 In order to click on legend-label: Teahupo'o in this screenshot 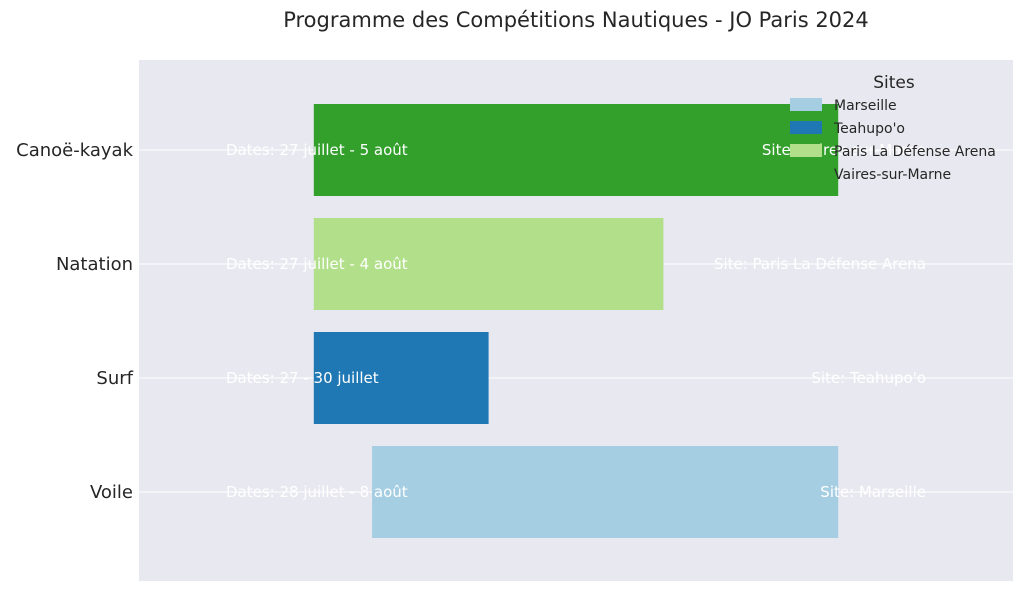, I will do `click(869, 129)`.